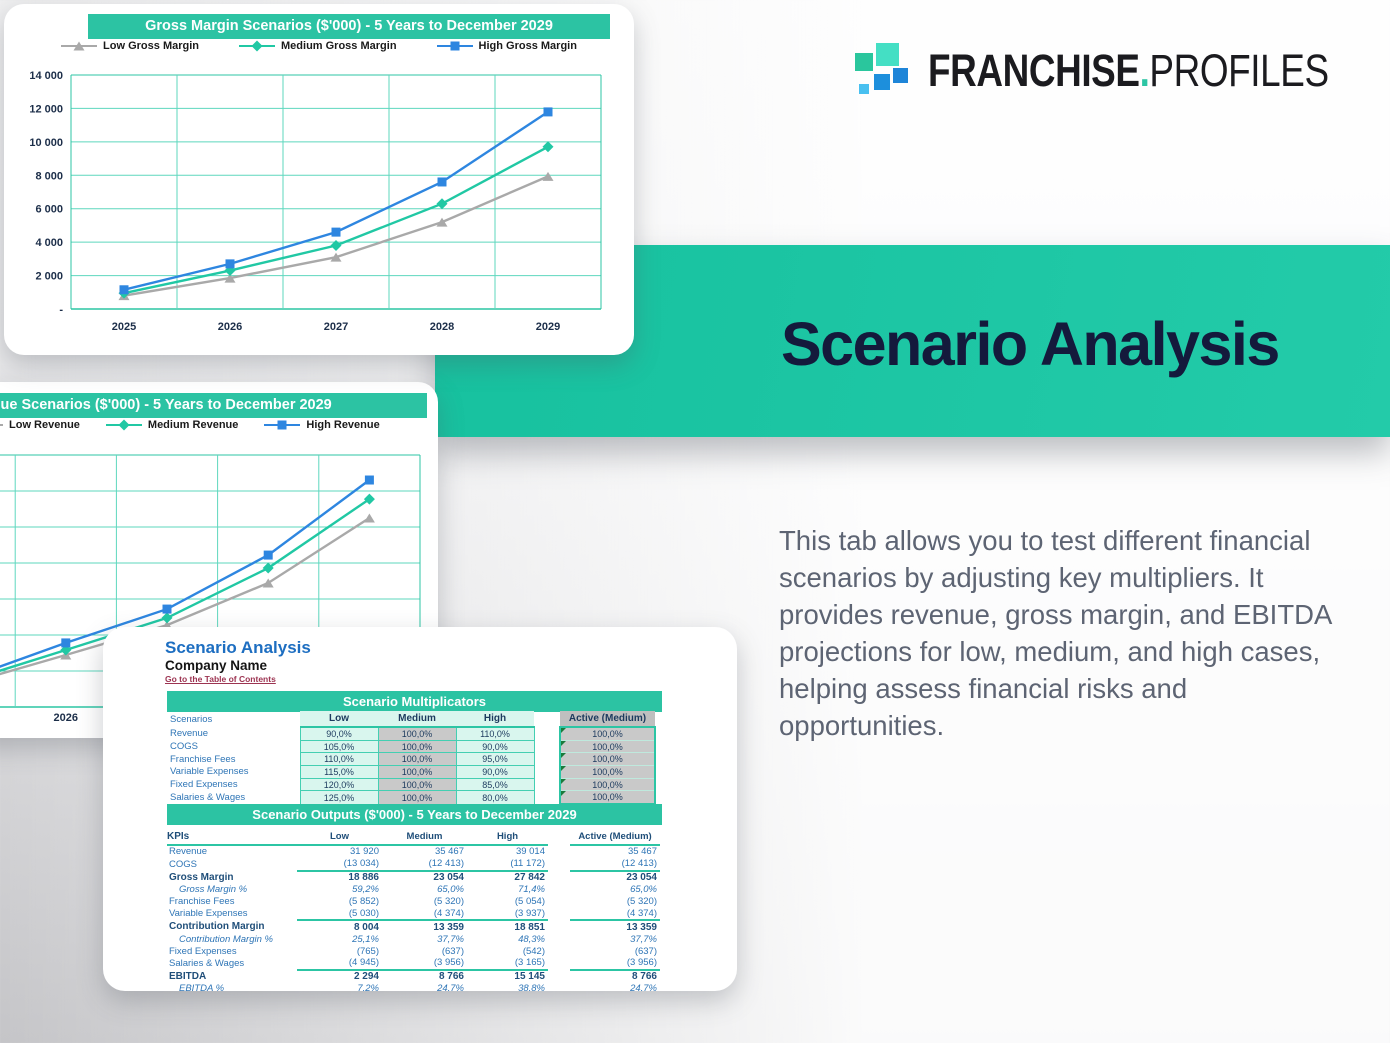  Describe the element at coordinates (495, 797) in the screenshot. I see `multiplier-cell-high: 80,0%` at that location.